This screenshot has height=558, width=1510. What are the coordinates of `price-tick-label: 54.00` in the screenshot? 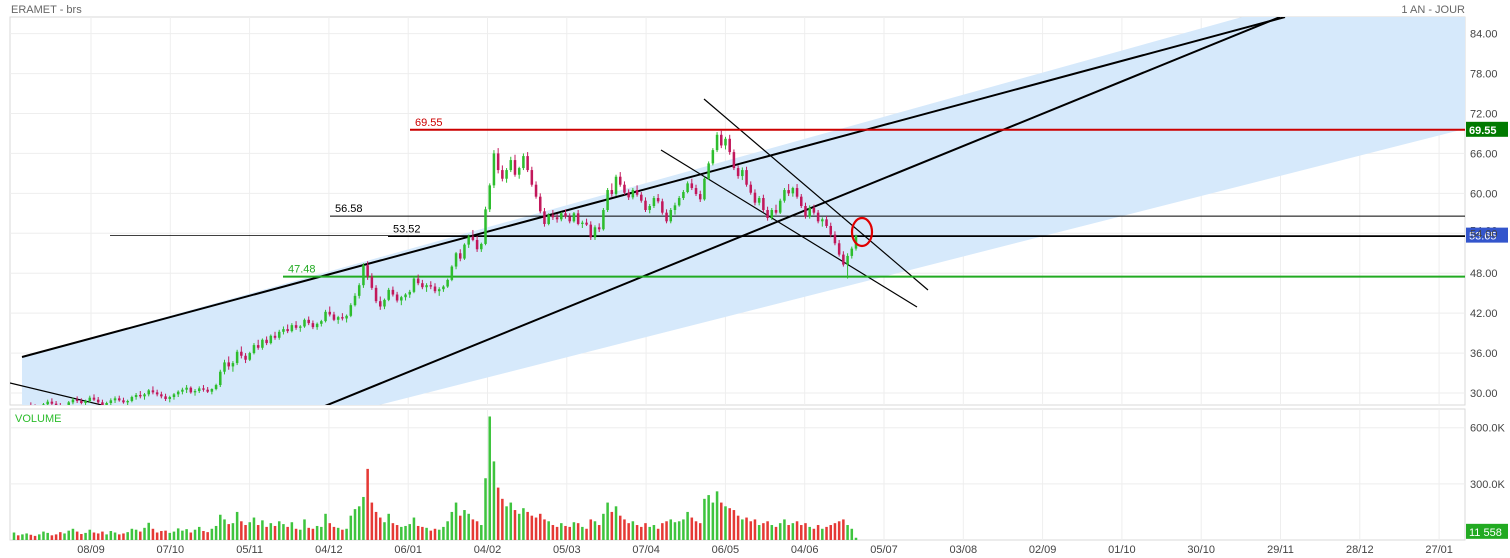 It's located at (1484, 234).